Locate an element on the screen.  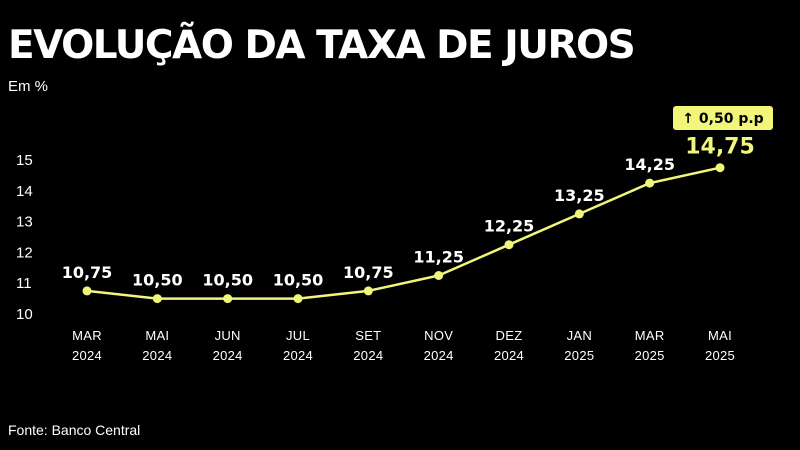
y-tick-label: 14 is located at coordinates (24, 191).